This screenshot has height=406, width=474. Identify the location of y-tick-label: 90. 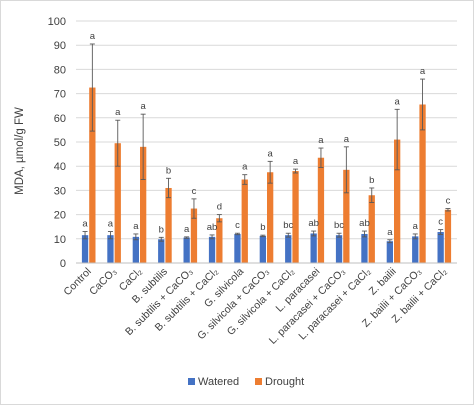
(60, 46).